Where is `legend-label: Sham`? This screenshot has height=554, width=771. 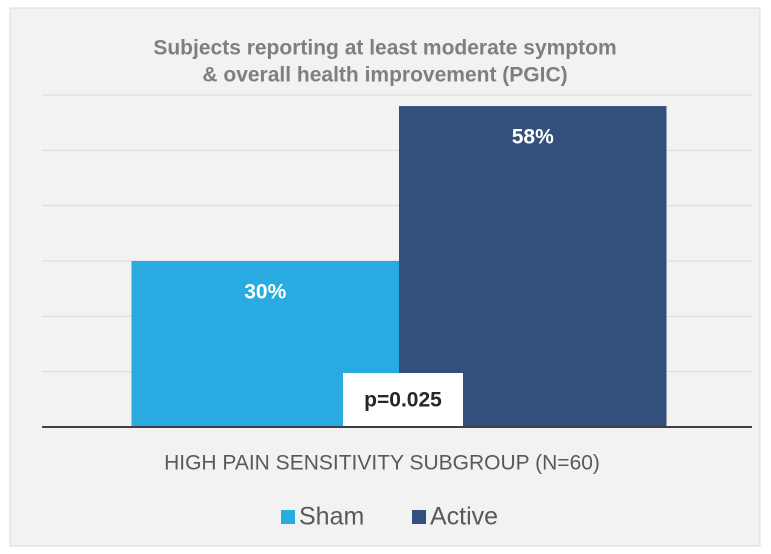 legend-label: Sham is located at coordinates (331, 517).